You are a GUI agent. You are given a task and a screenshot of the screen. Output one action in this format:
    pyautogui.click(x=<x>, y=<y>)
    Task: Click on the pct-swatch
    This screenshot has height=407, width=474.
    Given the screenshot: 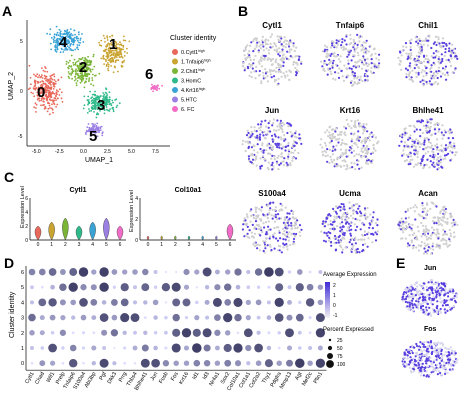 What is the action you would take?
    pyautogui.click(x=330, y=364)
    